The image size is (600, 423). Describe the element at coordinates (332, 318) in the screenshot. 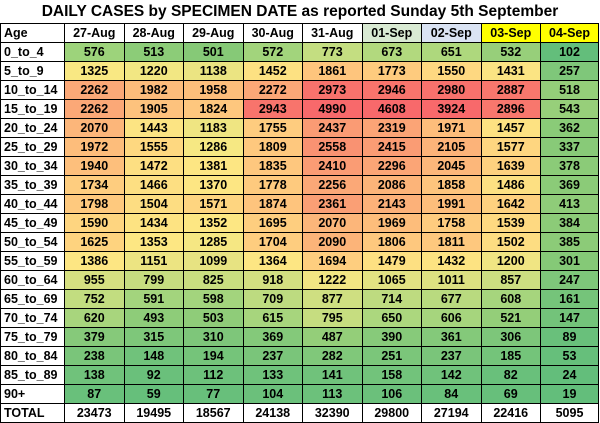

I see `case-count-cell: 795` at that location.